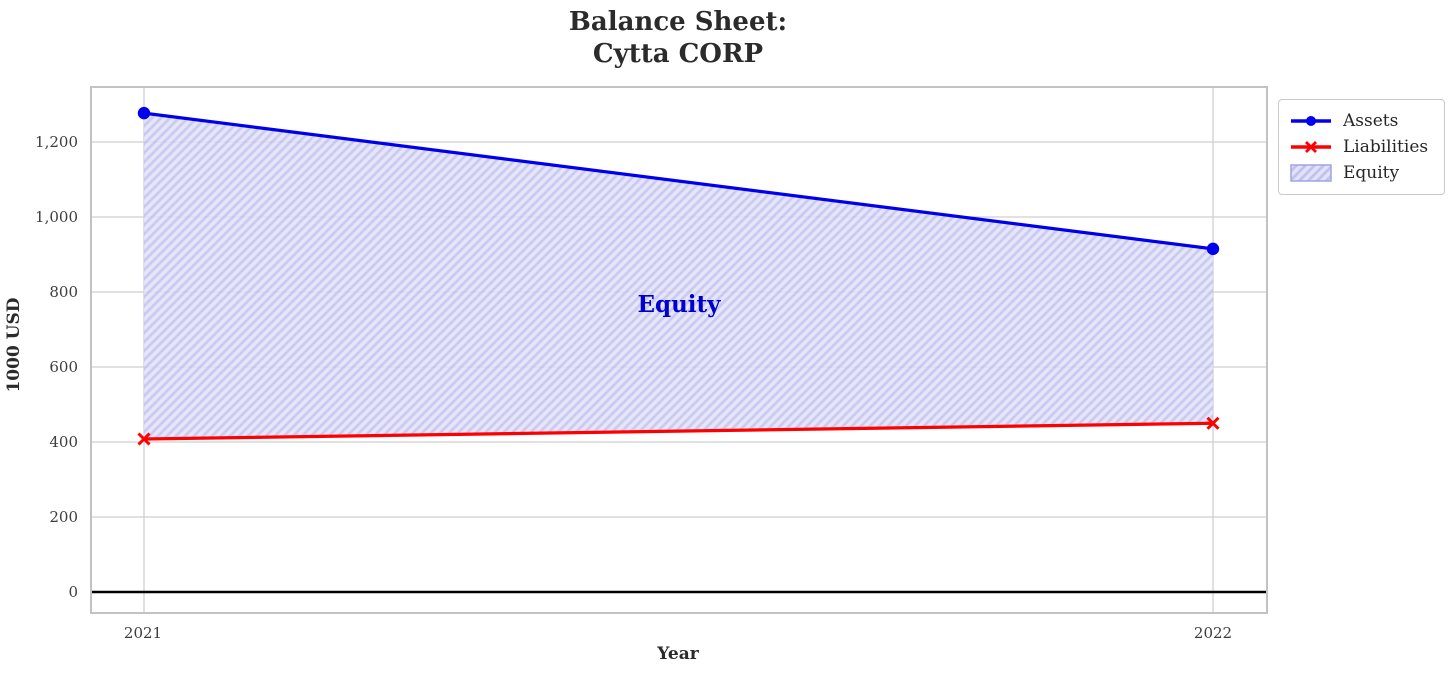 The width and height of the screenshot is (1454, 676). I want to click on legend-item-equity: Equity, so click(1361, 173).